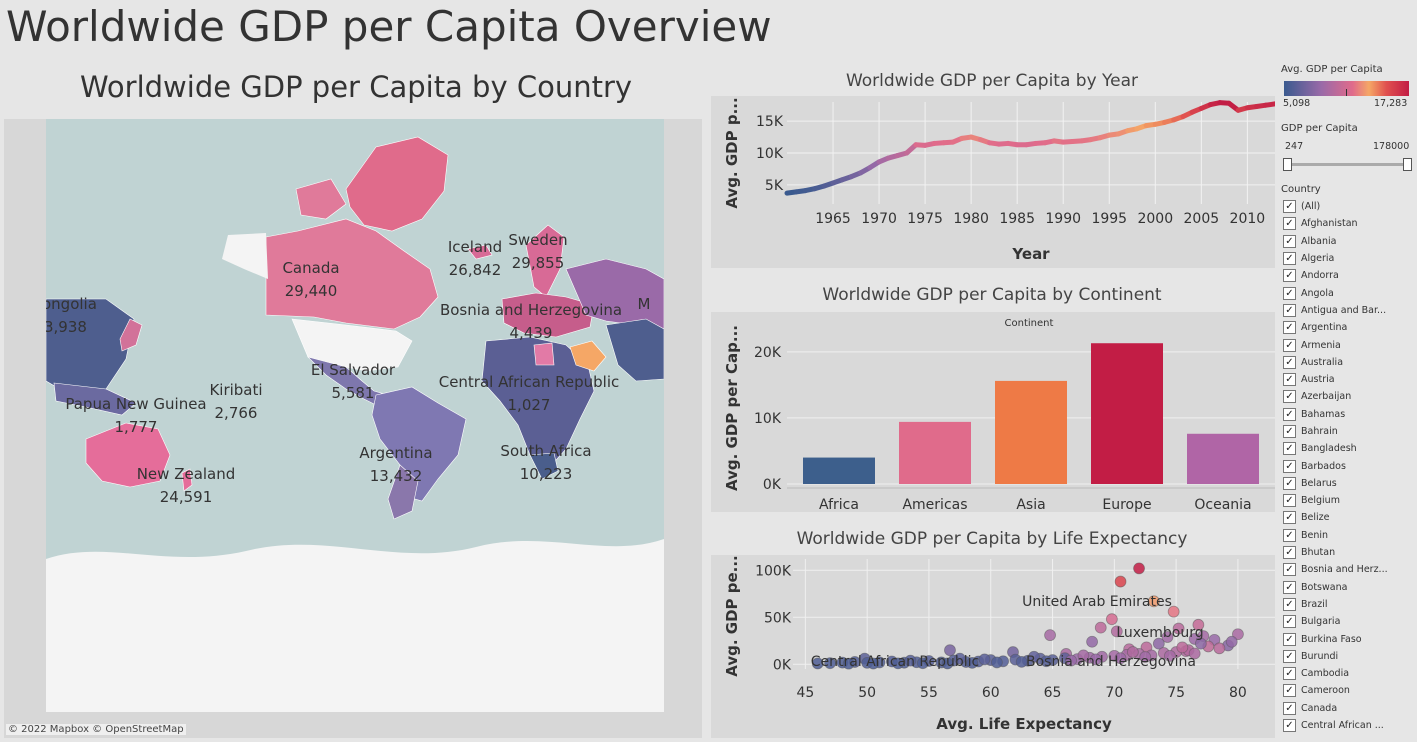 This screenshot has width=1417, height=742. I want to click on map-country-indonesia, so click(95, 399).